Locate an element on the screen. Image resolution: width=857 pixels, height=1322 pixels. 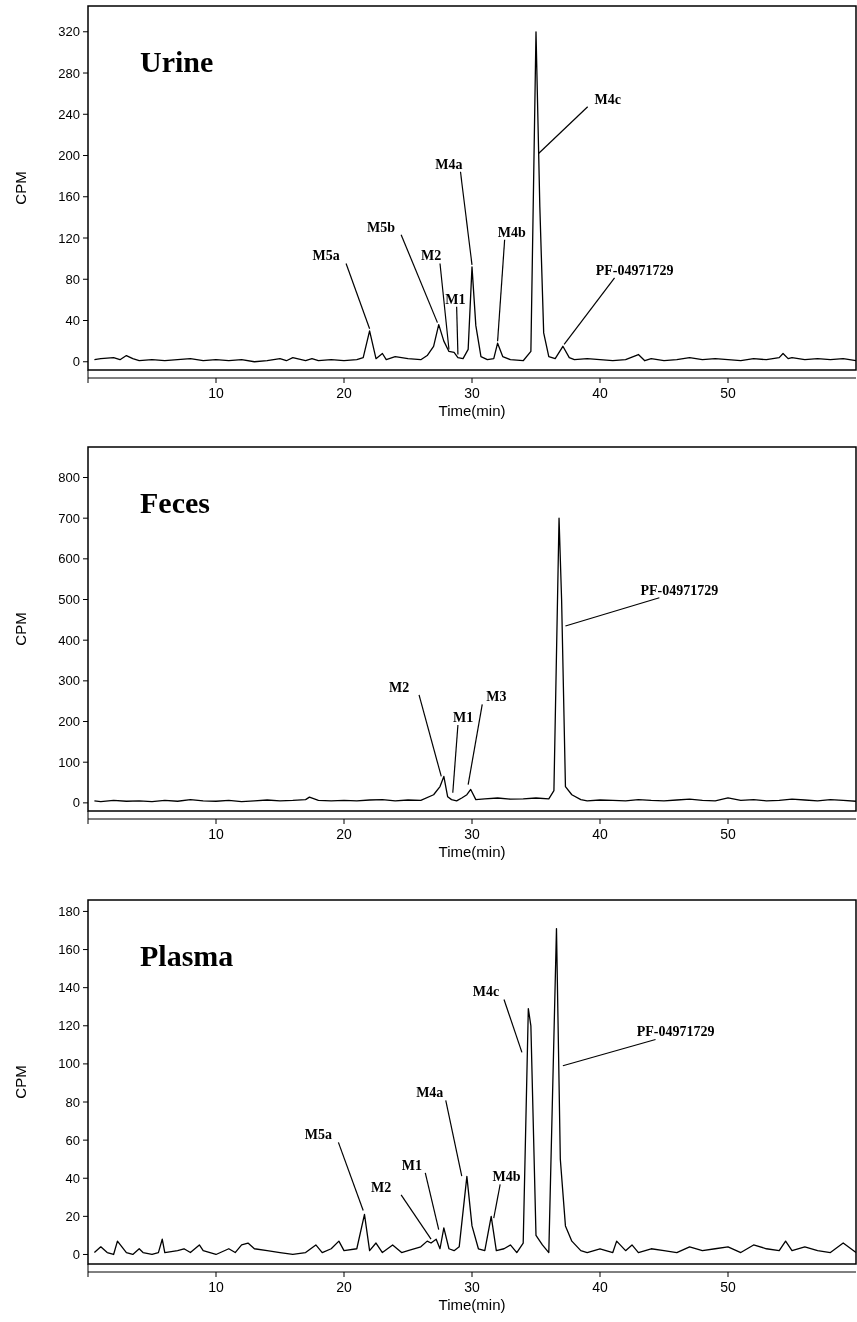
y-tick-label: 240 is located at coordinates (69, 114).